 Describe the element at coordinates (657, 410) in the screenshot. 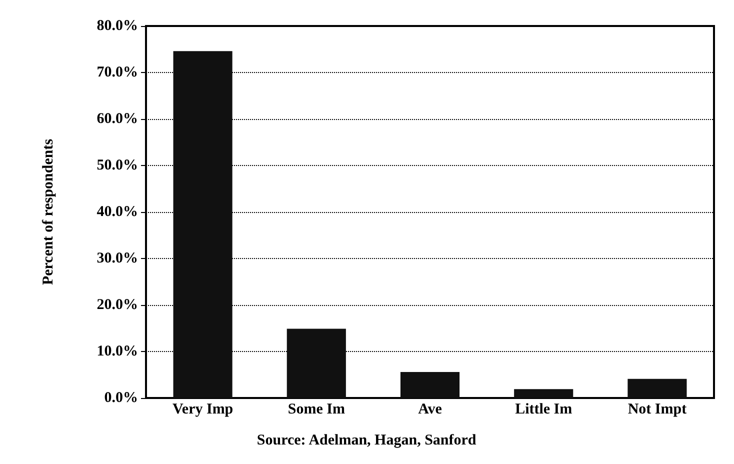

I see `x-tick-label: Not Impt` at that location.